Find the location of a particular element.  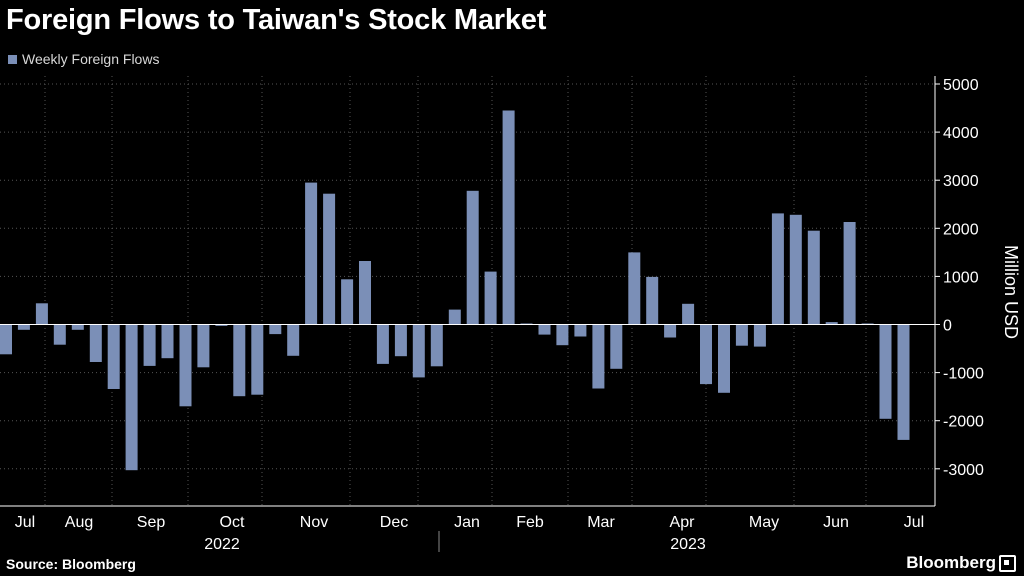

x-year-label: 2023 is located at coordinates (688, 544).